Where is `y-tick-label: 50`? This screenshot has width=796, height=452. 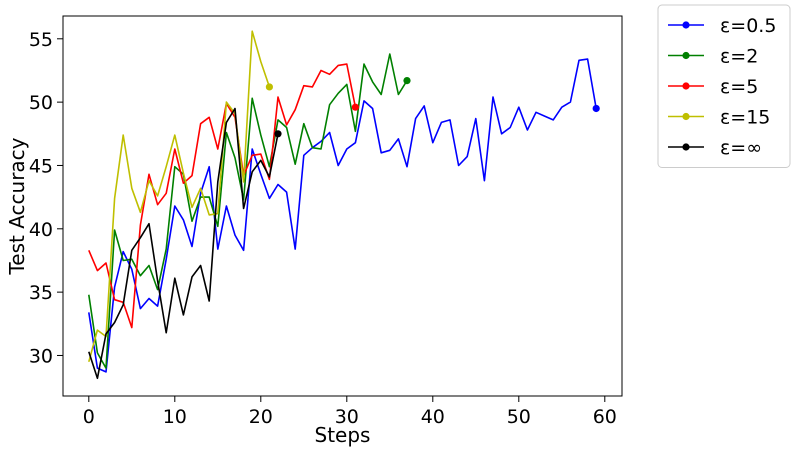 y-tick-label: 50 is located at coordinates (41, 103).